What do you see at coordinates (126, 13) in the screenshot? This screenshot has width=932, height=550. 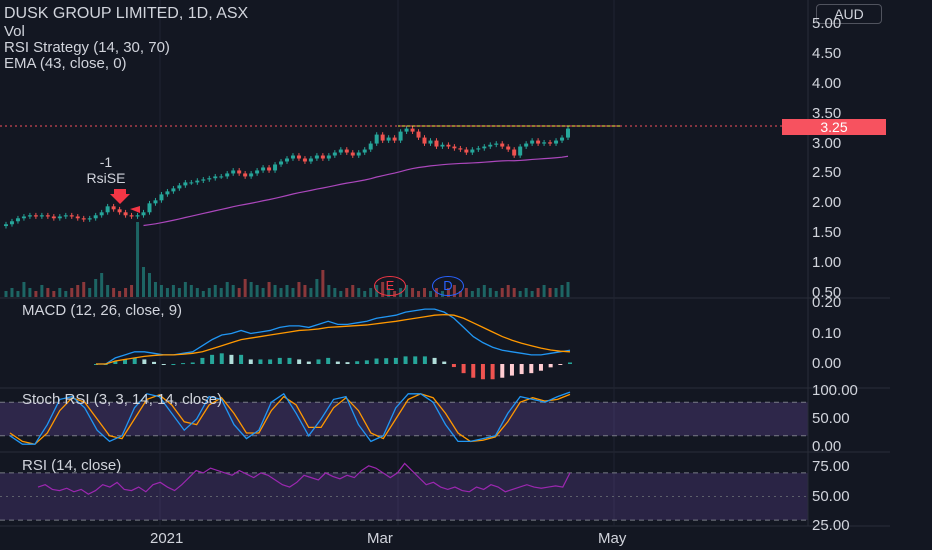 I see `chart-title: DUSK GROUP LIMITED, 1D, ASX` at bounding box center [126, 13].